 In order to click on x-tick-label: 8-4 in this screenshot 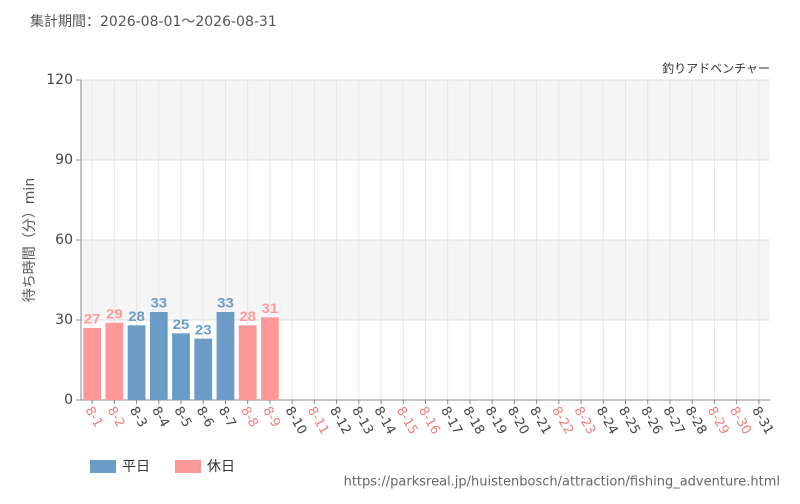, I will do `click(160, 417)`.